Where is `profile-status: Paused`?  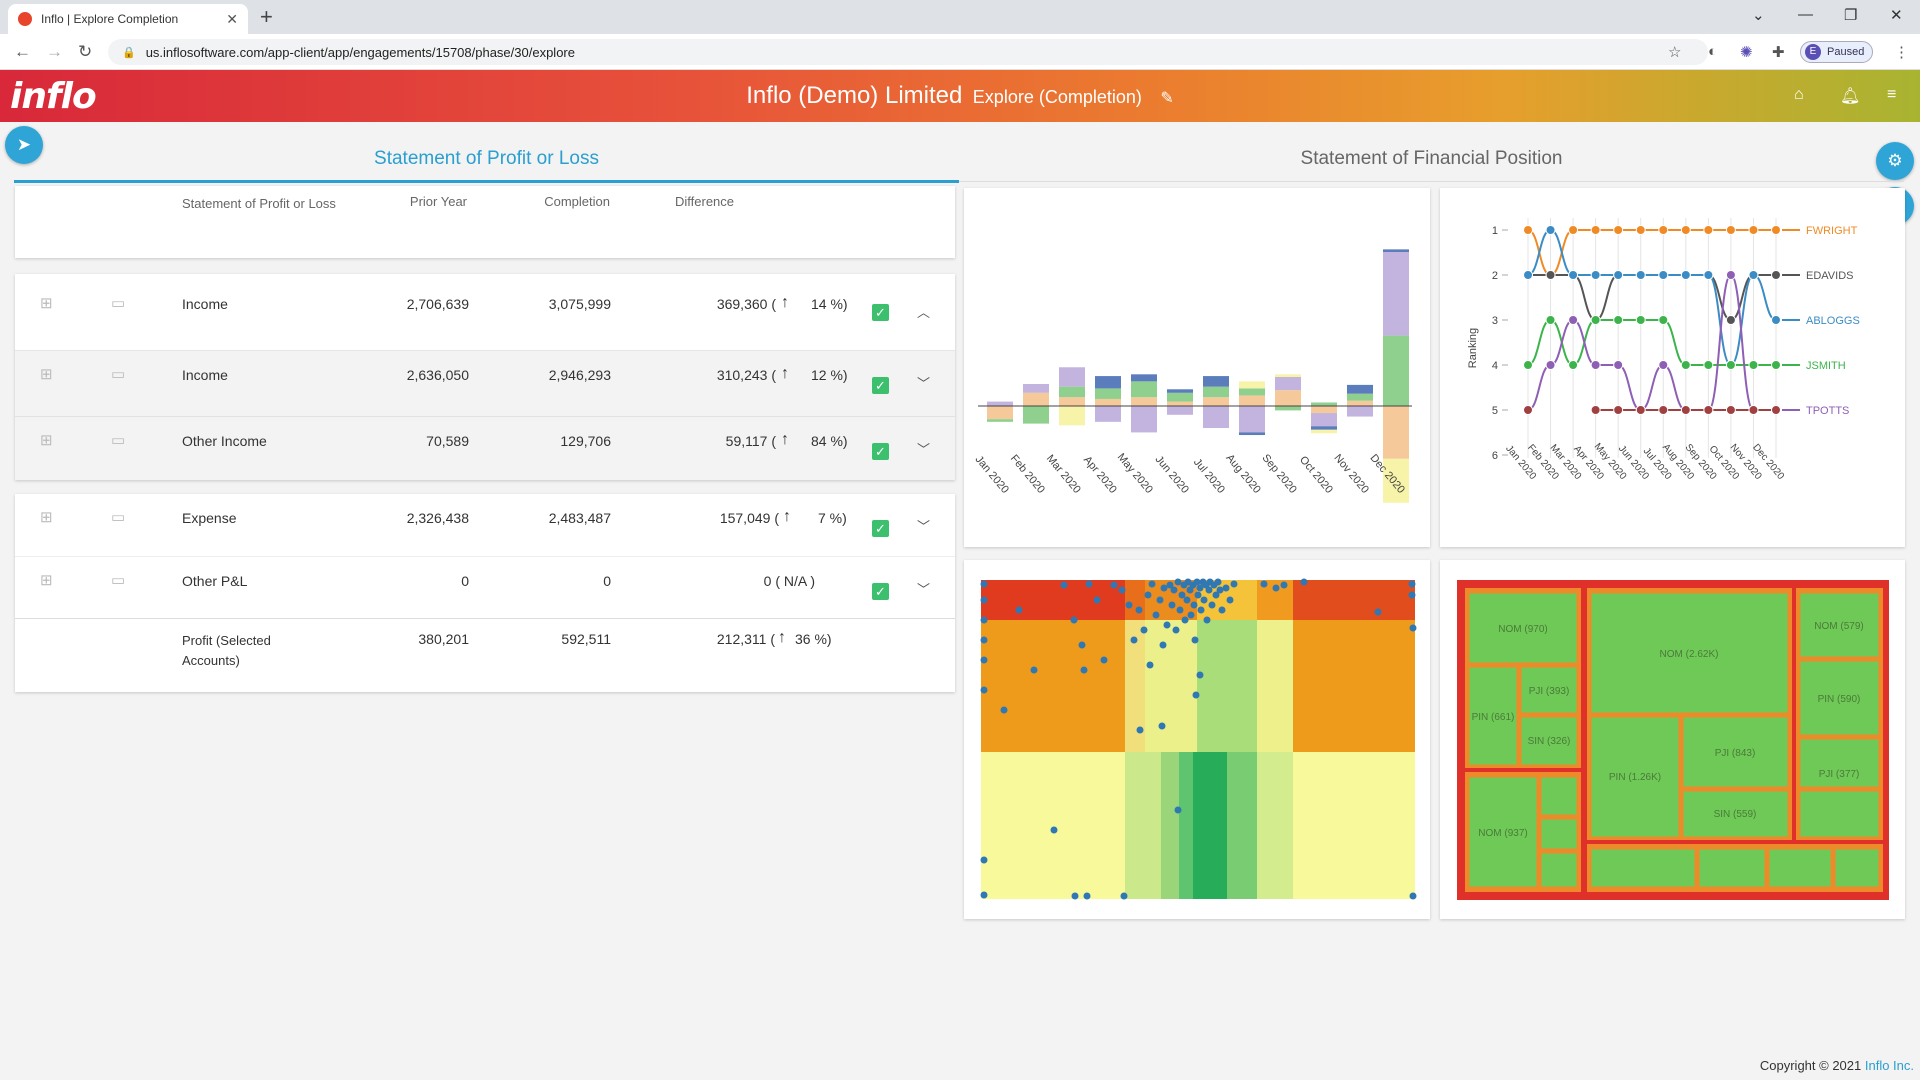 profile-status: Paused is located at coordinates (1846, 52).